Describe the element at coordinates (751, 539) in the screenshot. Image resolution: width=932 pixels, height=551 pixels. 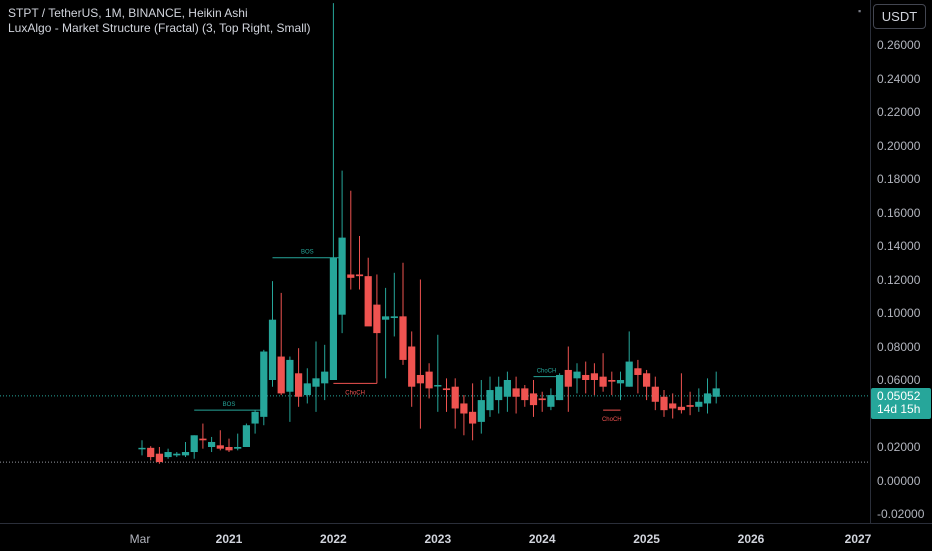
I see `time-tick-label: 2026` at that location.